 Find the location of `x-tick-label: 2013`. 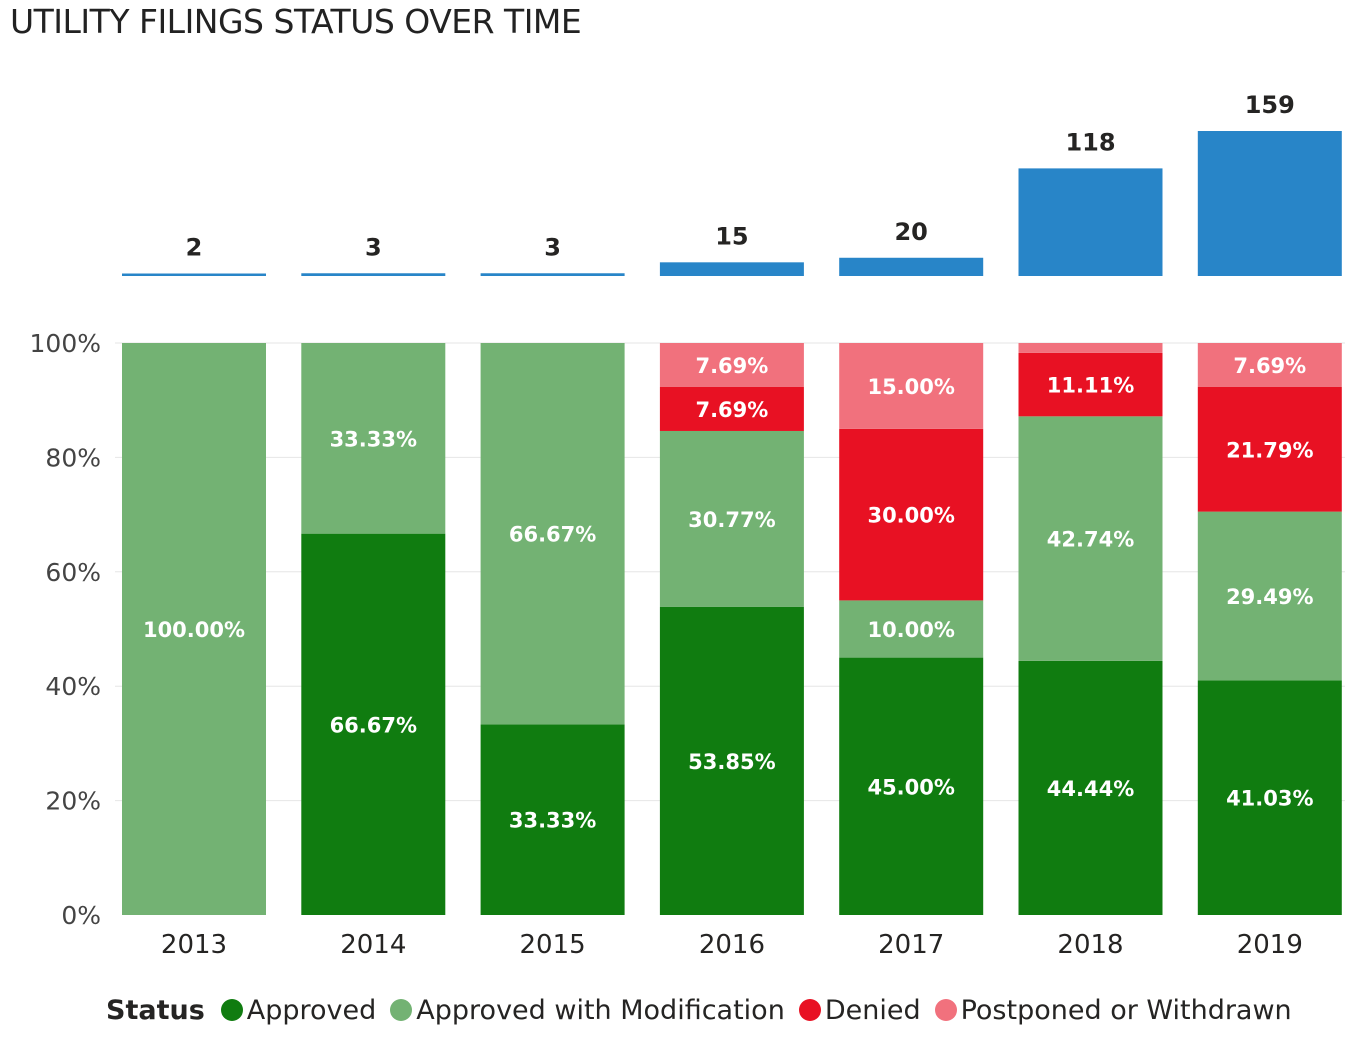

x-tick-label: 2013 is located at coordinates (194, 945).